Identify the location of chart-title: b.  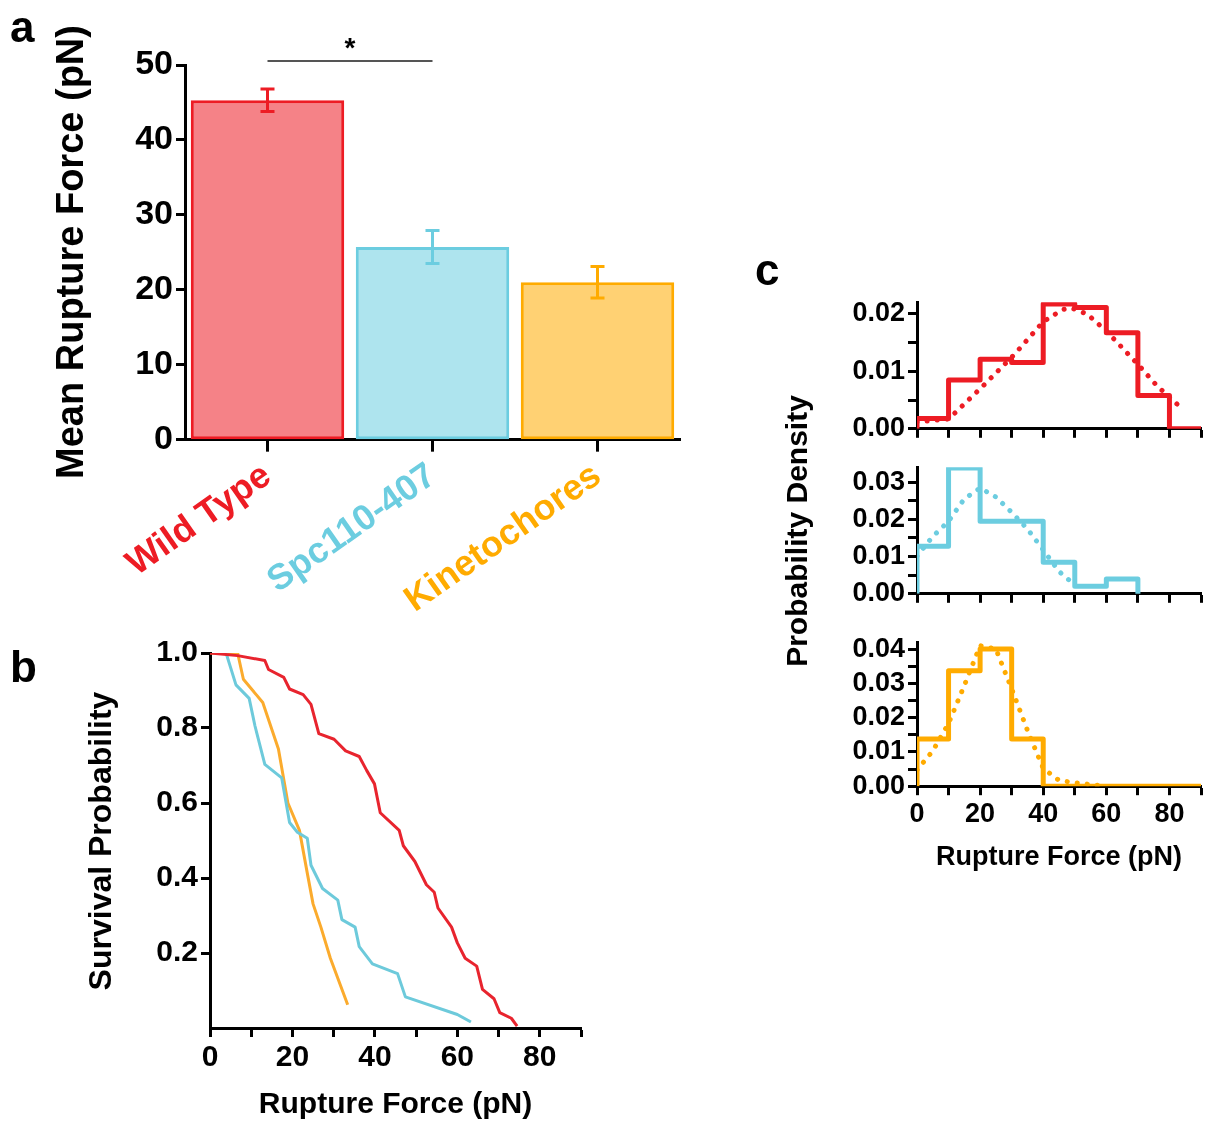
(23, 666).